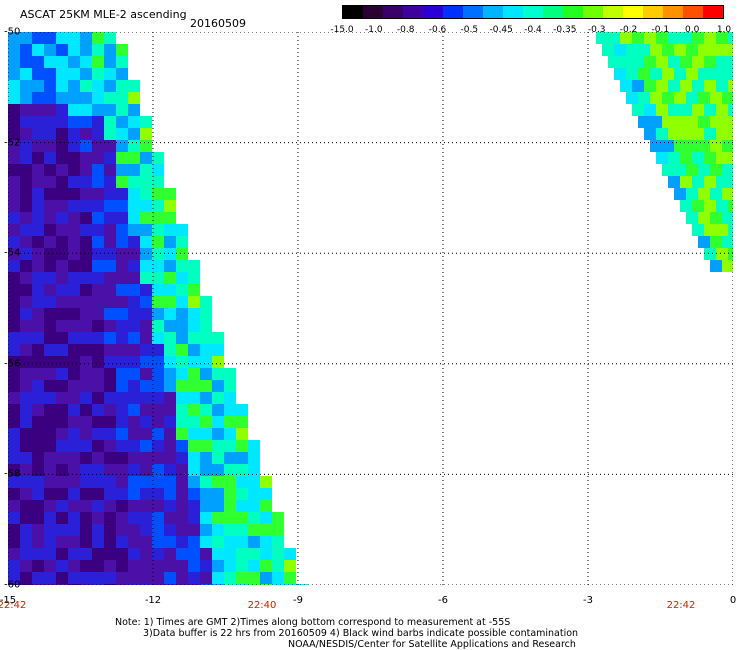  I want to click on colorbar-tick-label: -0.2, so click(628, 30).